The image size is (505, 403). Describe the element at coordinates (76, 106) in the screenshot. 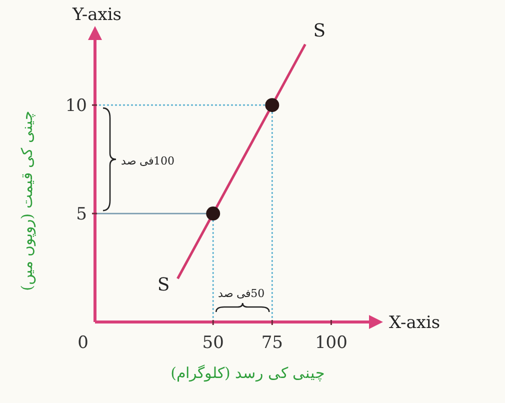

I see `y-tick-label: 10` at that location.